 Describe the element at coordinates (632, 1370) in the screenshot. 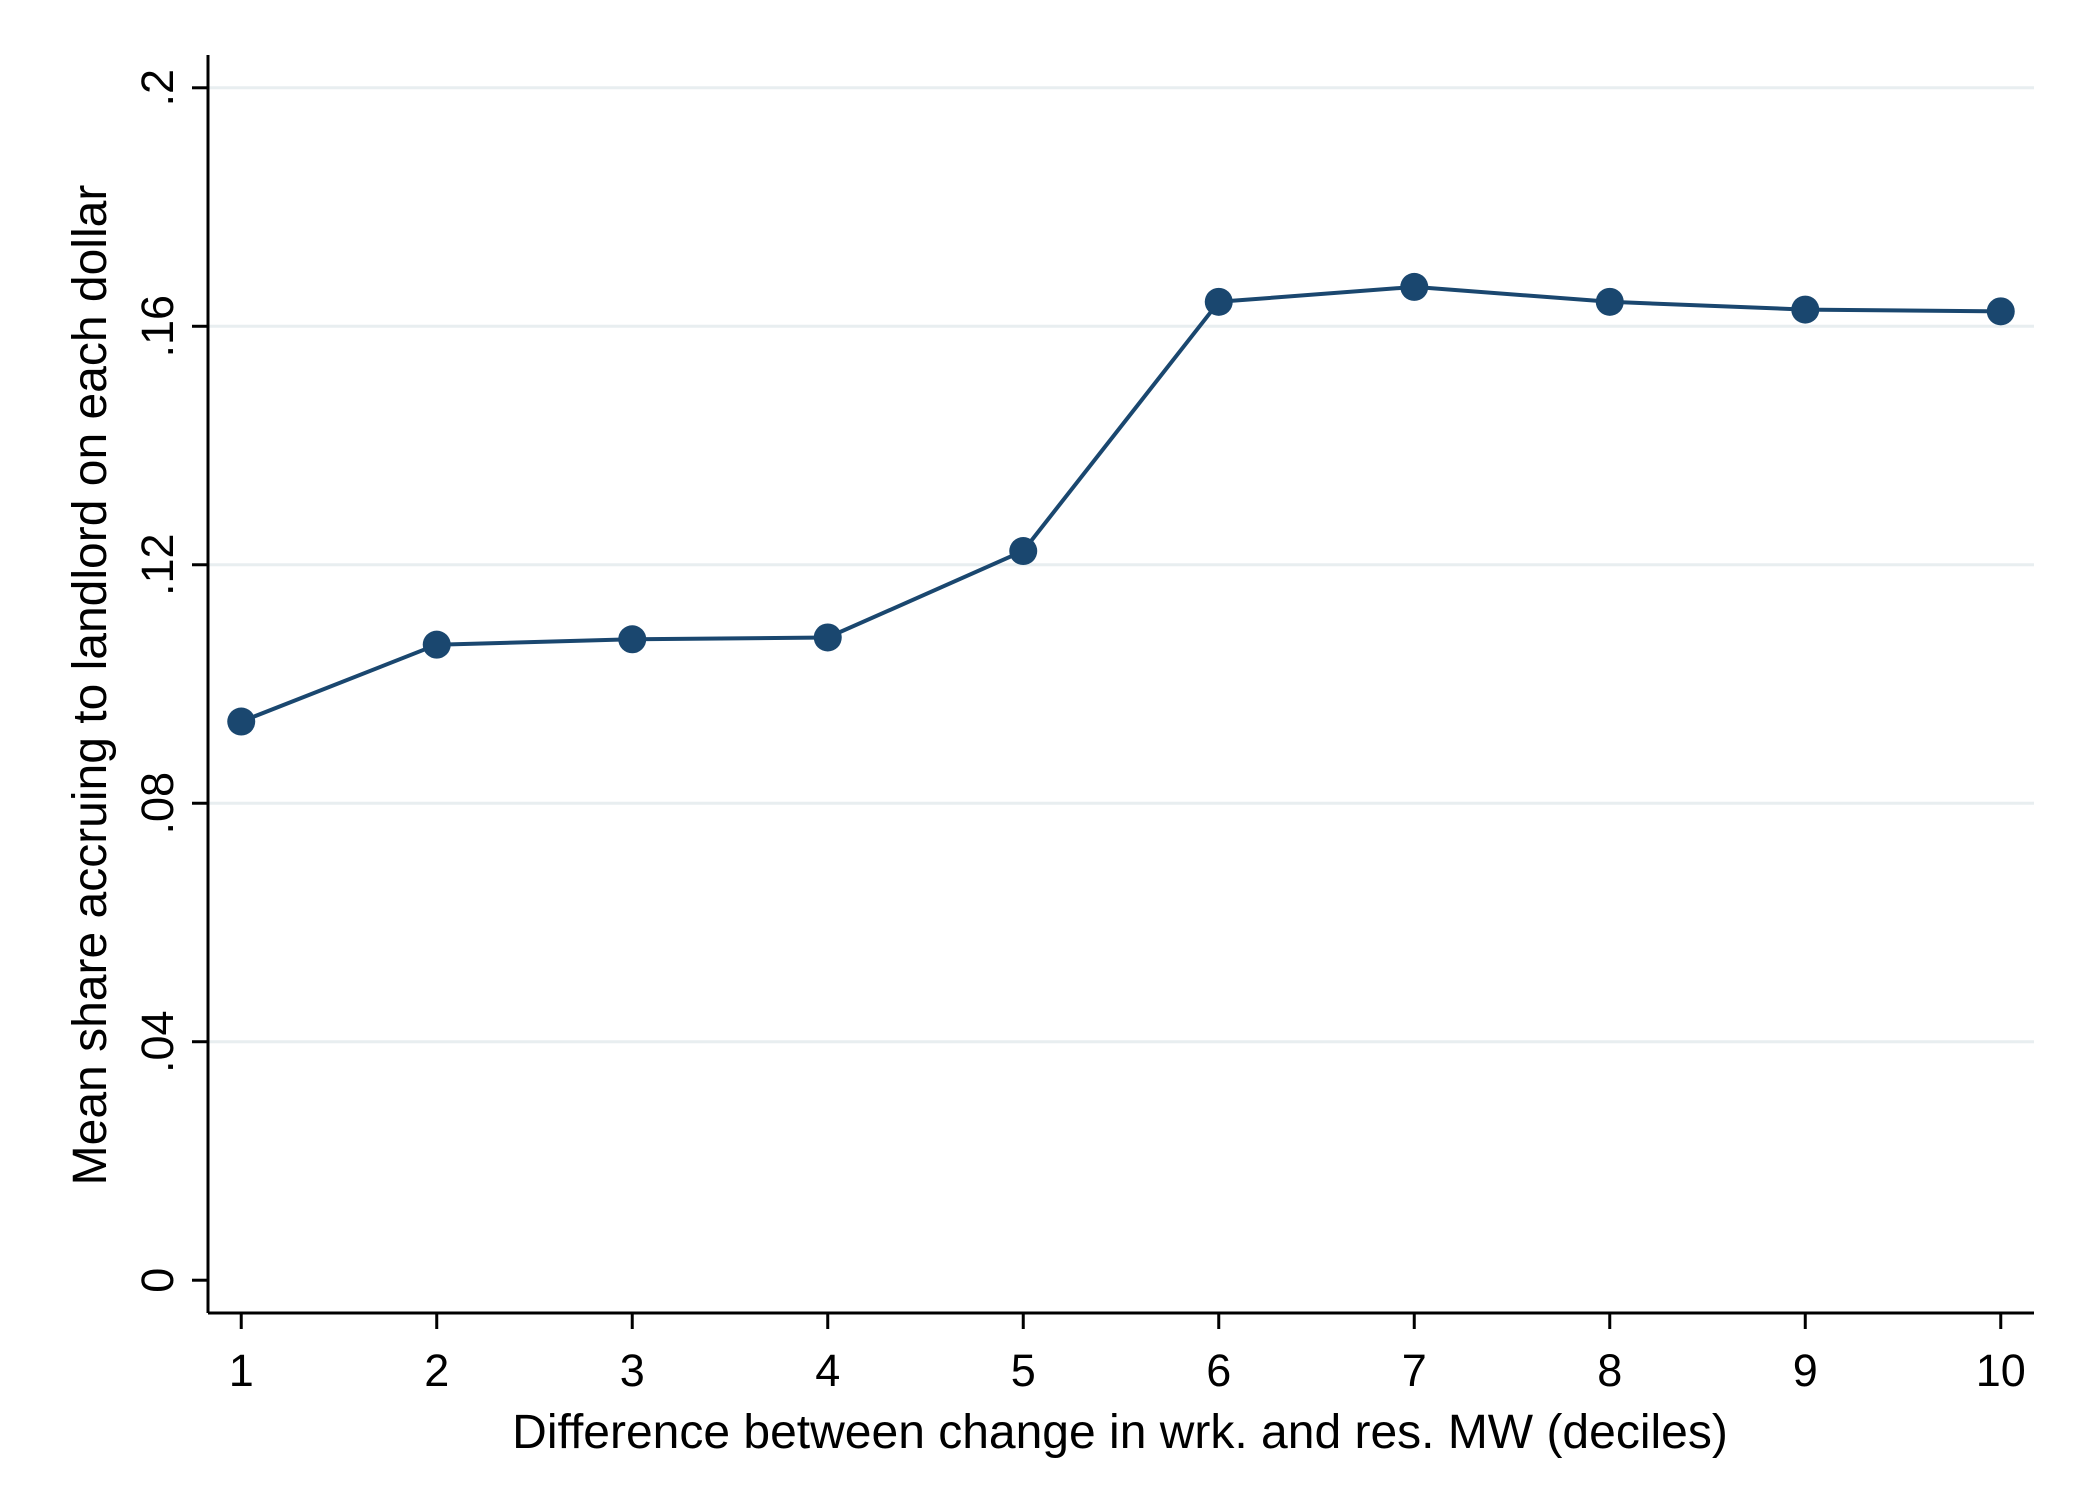

I see `x-tick-label-2: 3` at that location.